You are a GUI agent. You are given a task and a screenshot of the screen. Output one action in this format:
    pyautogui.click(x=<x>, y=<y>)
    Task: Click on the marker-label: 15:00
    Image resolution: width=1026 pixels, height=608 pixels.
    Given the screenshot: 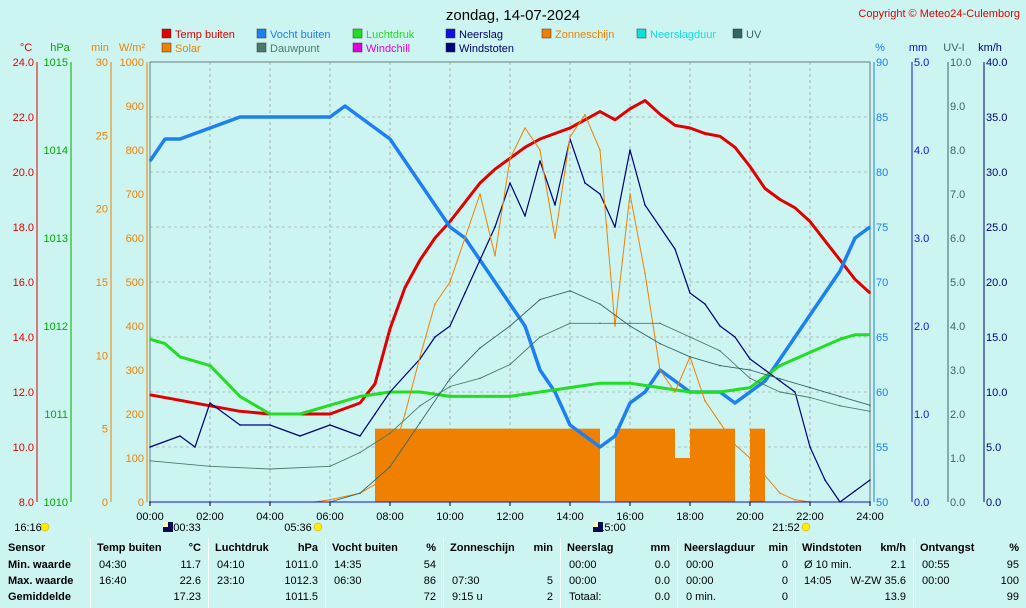 What is the action you would take?
    pyautogui.click(x=612, y=528)
    